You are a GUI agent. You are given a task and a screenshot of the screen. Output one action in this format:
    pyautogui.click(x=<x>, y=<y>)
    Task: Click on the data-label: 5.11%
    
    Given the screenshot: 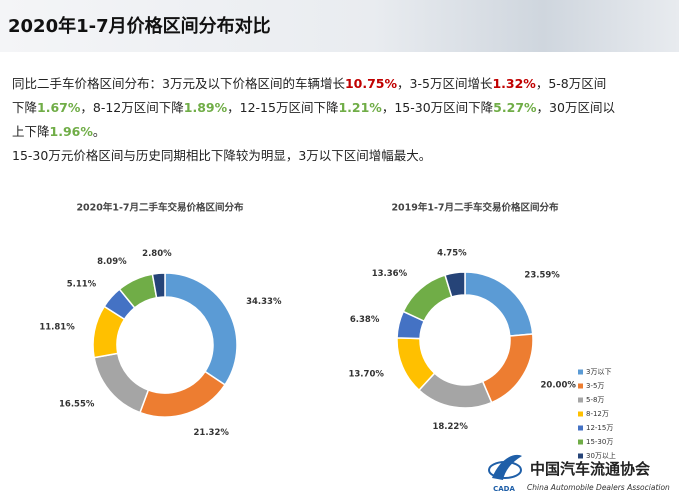 What is the action you would take?
    pyautogui.click(x=82, y=284)
    